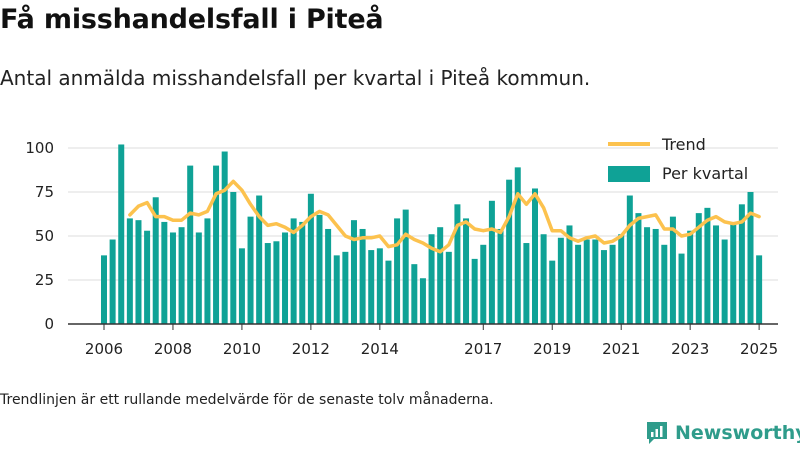 The height and width of the screenshot is (450, 800). What do you see at coordinates (39, 148) in the screenshot?
I see `y-tick-label: 100` at bounding box center [39, 148].